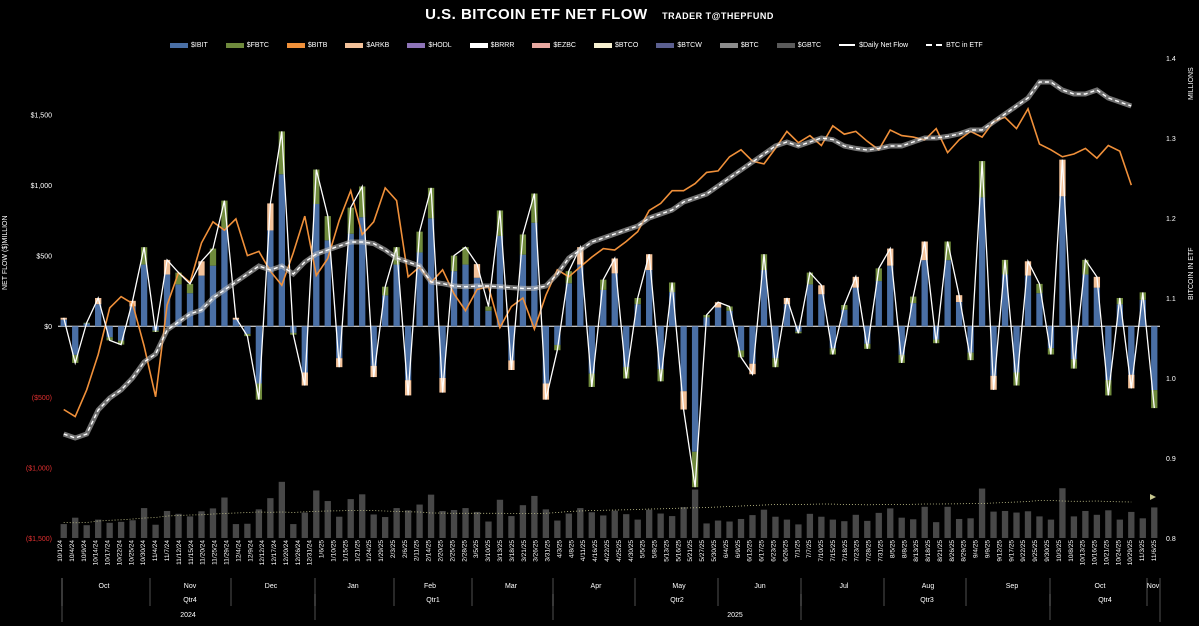 This screenshot has height=626, width=1199. What do you see at coordinates (679, 45) in the screenshot?
I see `legend-item: $BTCW` at bounding box center [679, 45].